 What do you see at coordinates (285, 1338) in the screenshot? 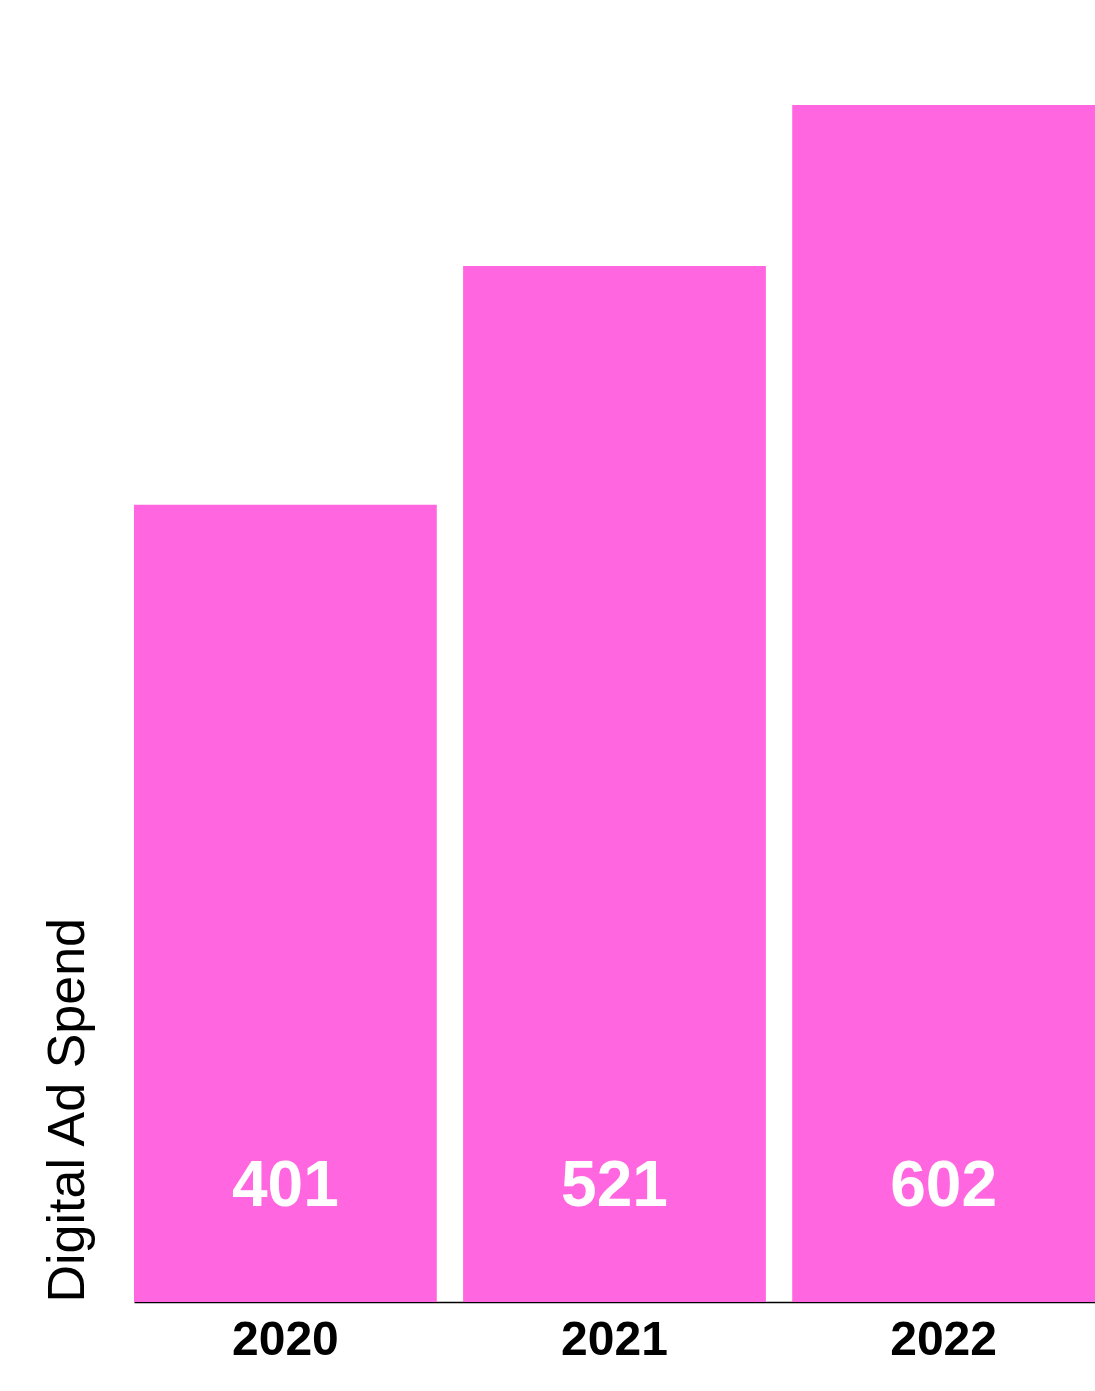
I see `x-tick-label: 2020` at bounding box center [285, 1338].